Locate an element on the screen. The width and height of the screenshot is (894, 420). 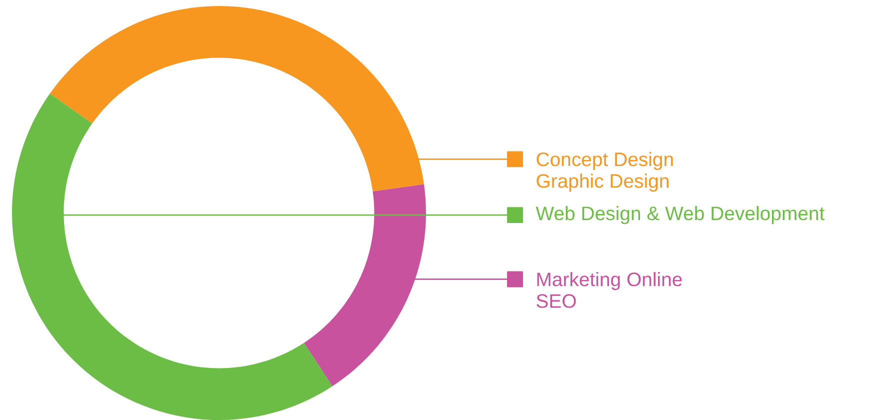
legend-label: Web Design & Web Development is located at coordinates (680, 215).